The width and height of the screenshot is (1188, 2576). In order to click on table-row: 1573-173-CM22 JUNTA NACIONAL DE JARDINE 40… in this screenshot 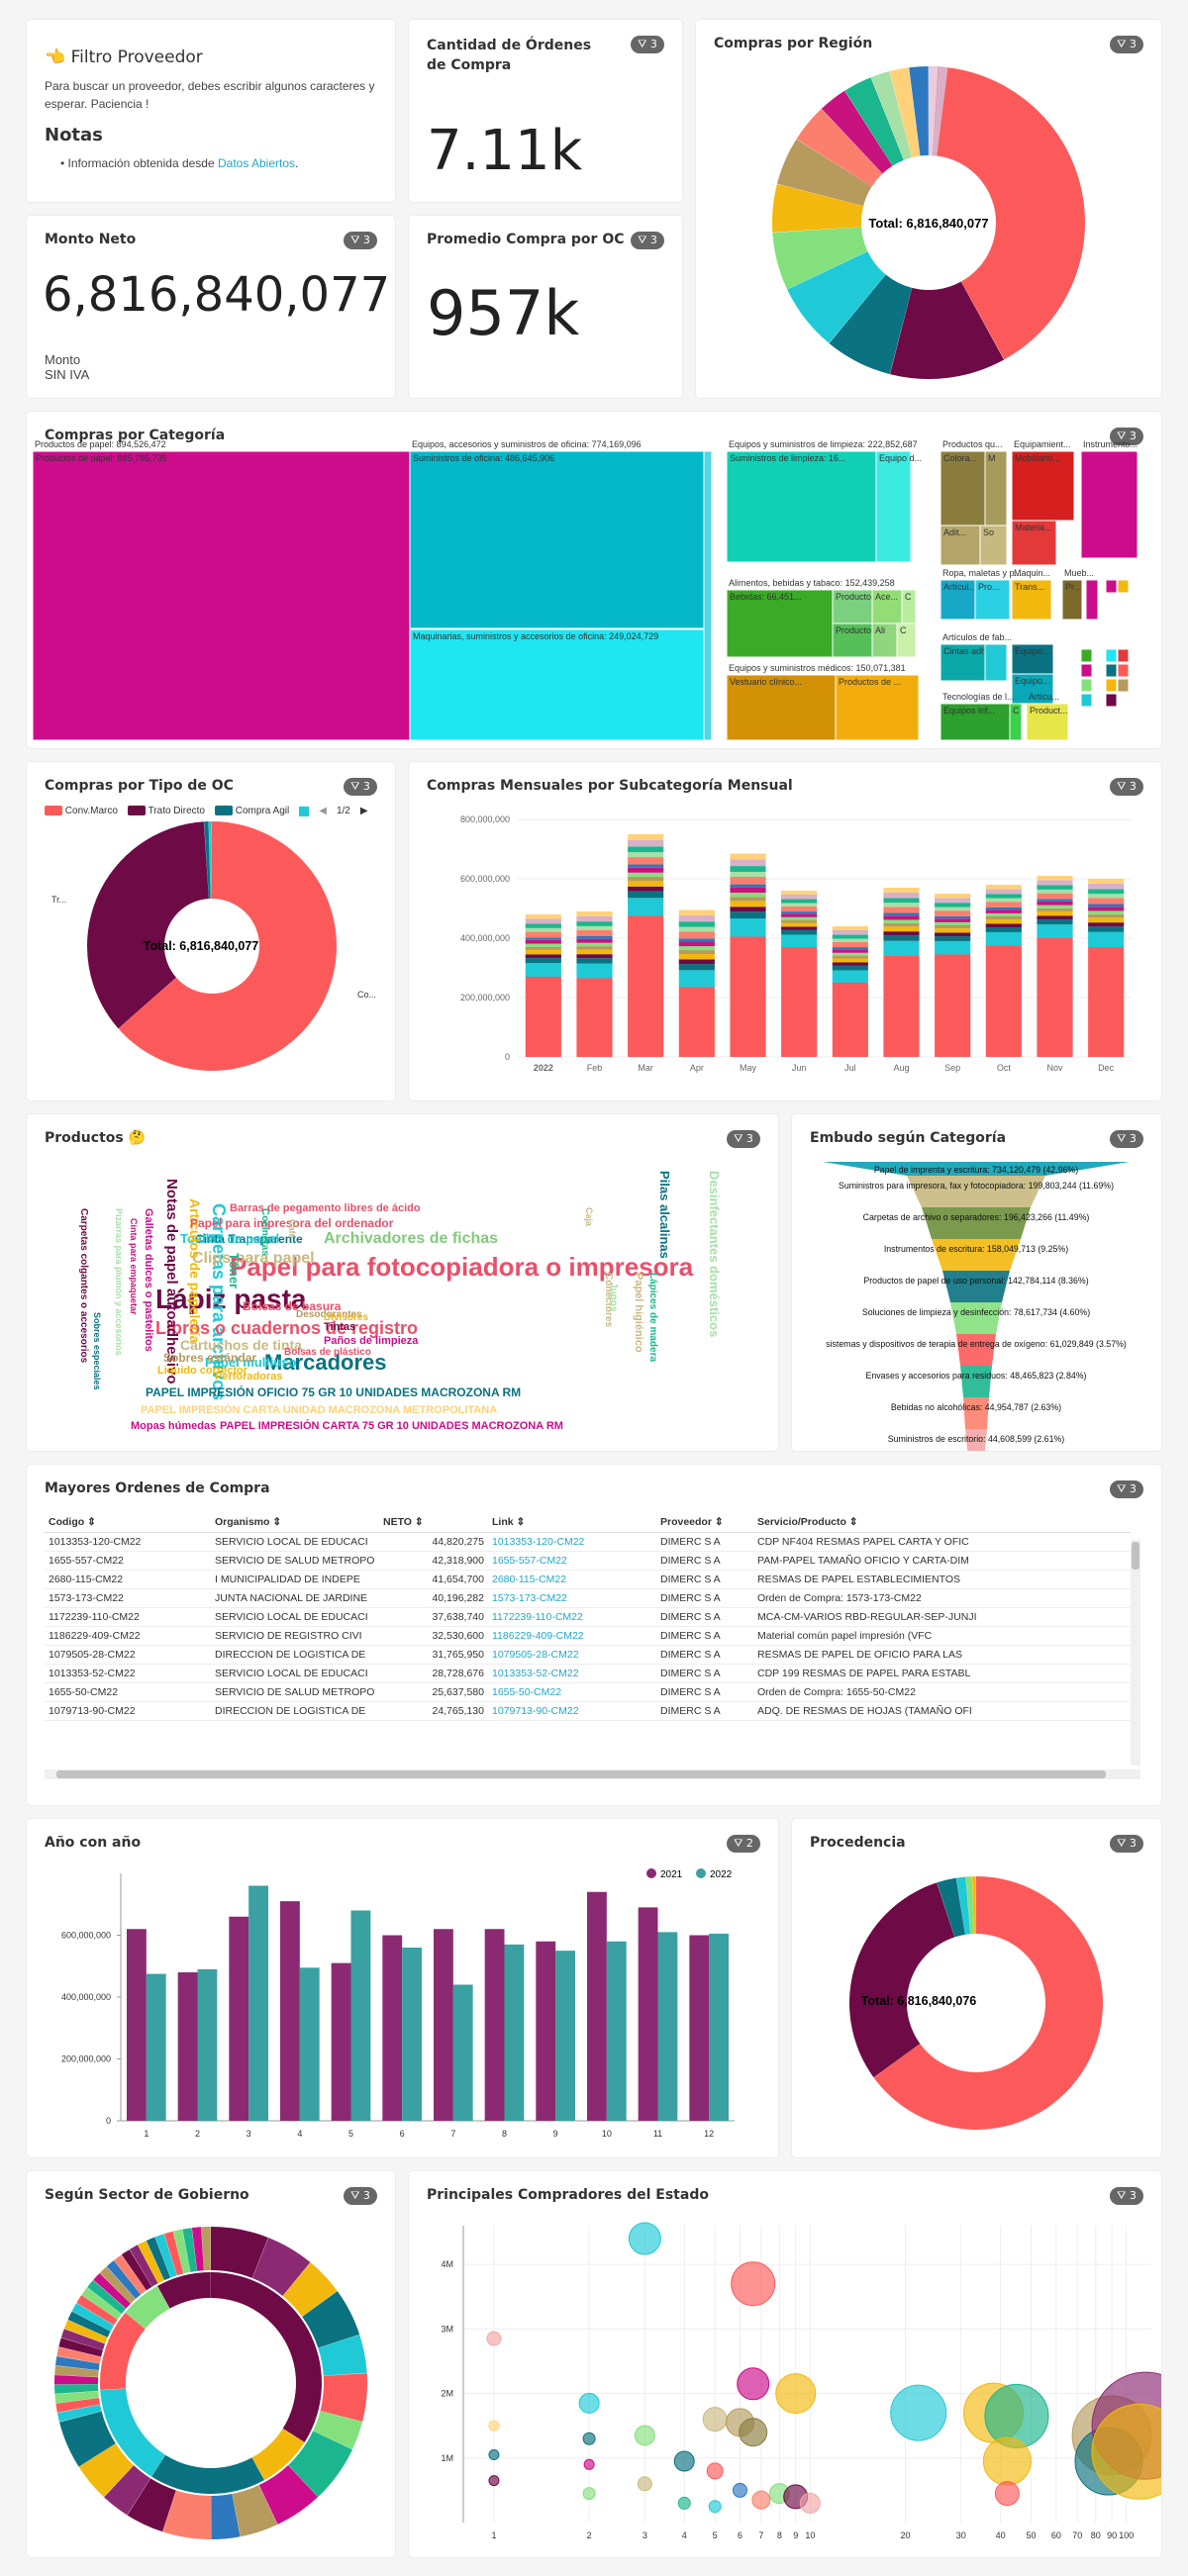, I will do `click(588, 1598)`.